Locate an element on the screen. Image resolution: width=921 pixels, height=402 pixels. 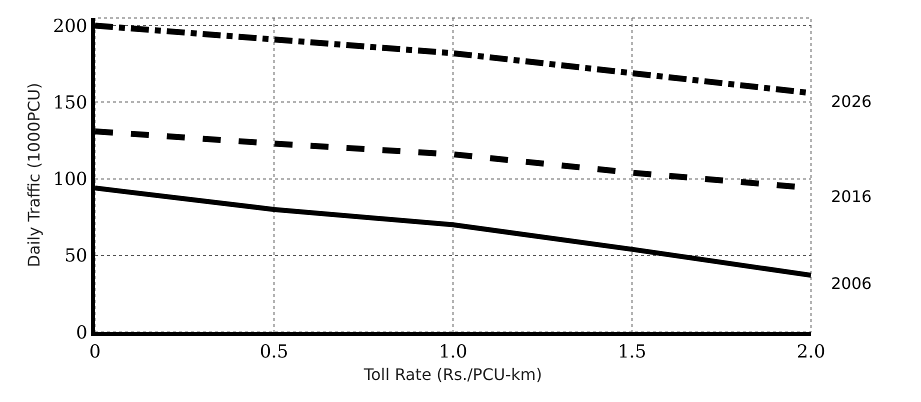
series-label: 2016 is located at coordinates (851, 196).